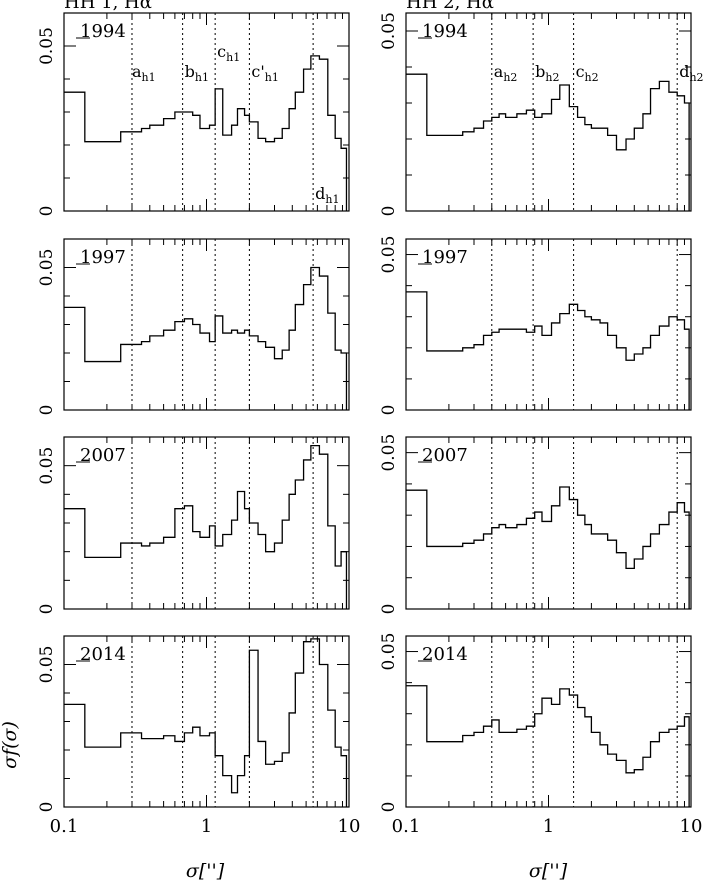  What do you see at coordinates (205, 870) in the screenshot?
I see `x-axis-label-hh1: σ['']` at bounding box center [205, 870].